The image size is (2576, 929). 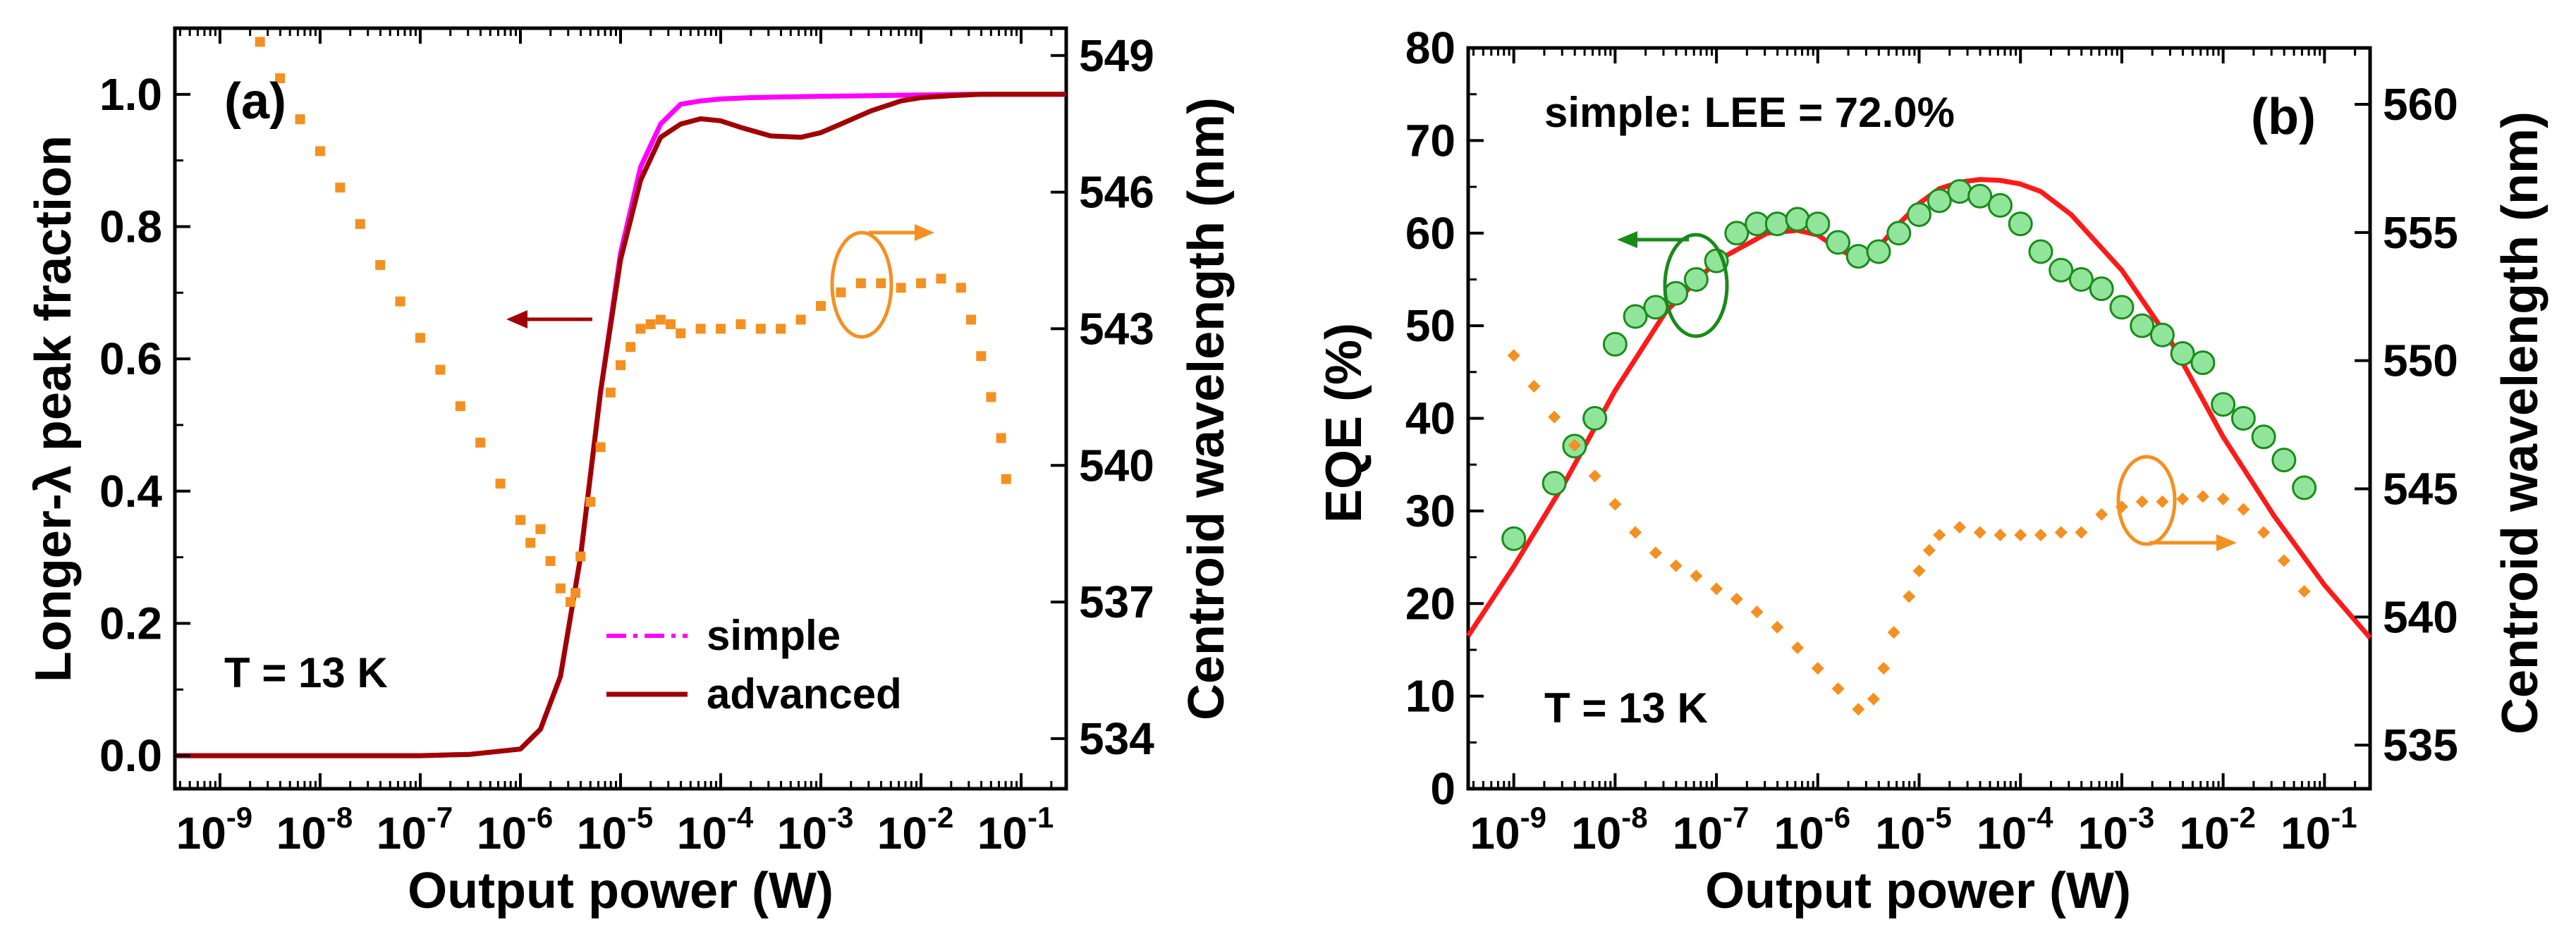 I want to click on y-tick-label: 80, so click(x=1430, y=48).